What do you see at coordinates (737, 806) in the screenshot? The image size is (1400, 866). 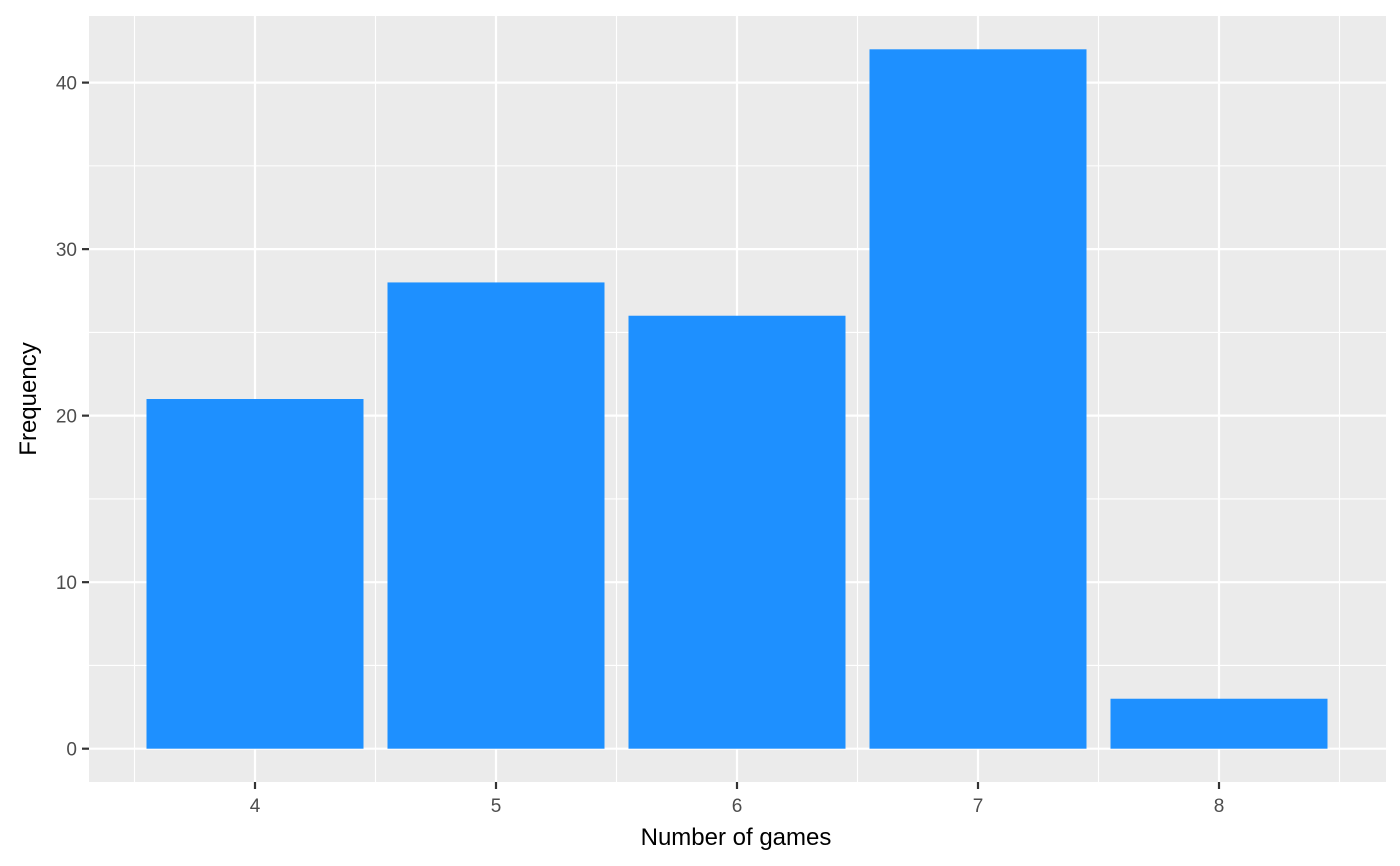 I see `x-tick-label: 6` at bounding box center [737, 806].